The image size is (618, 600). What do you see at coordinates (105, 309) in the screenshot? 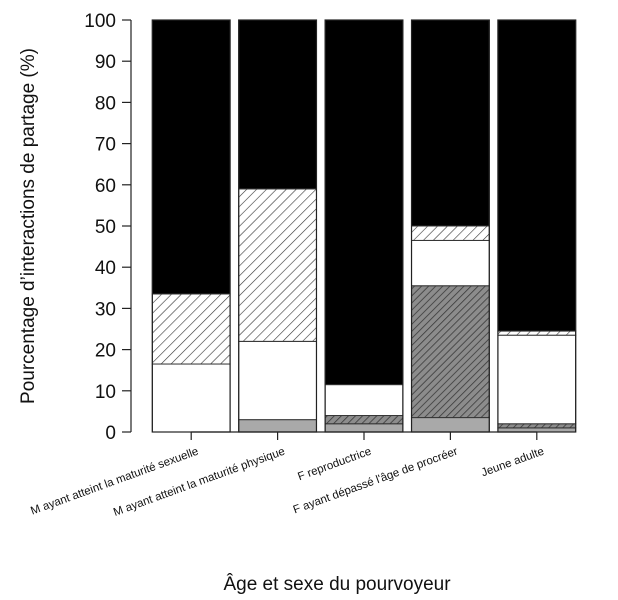
I see `y-tick-label: 30` at bounding box center [105, 309].